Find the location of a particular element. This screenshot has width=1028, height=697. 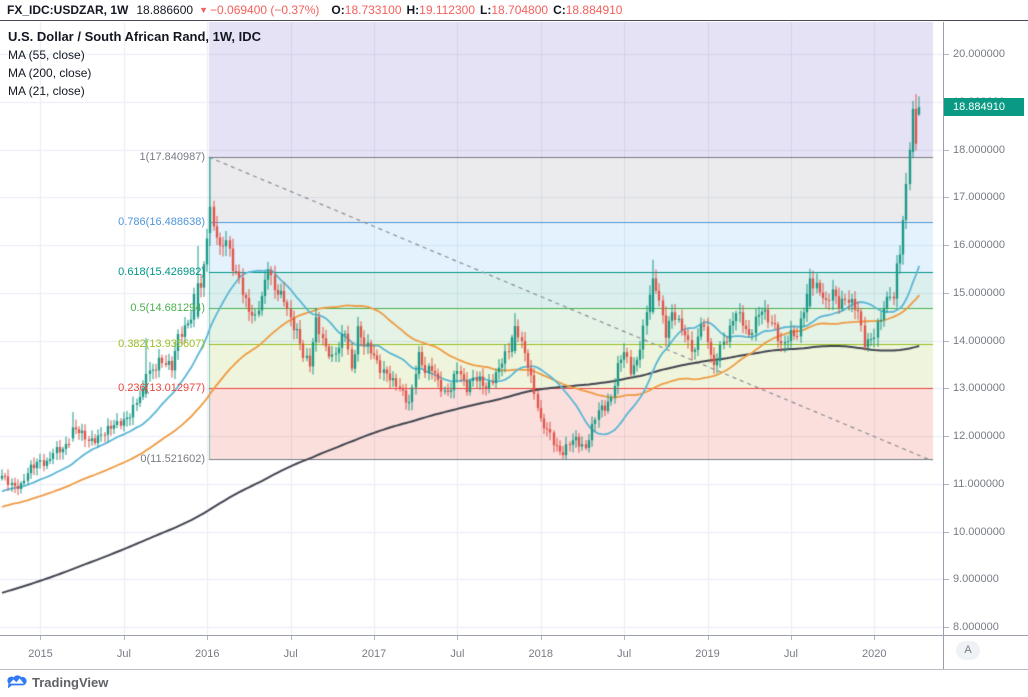

auto-scale-button: A is located at coordinates (968, 650).